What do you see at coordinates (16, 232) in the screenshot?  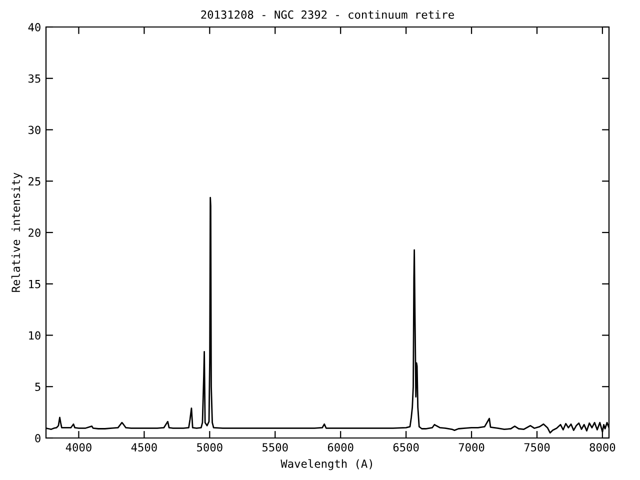 I see `y-axis-title: Relative intensity` at bounding box center [16, 232].